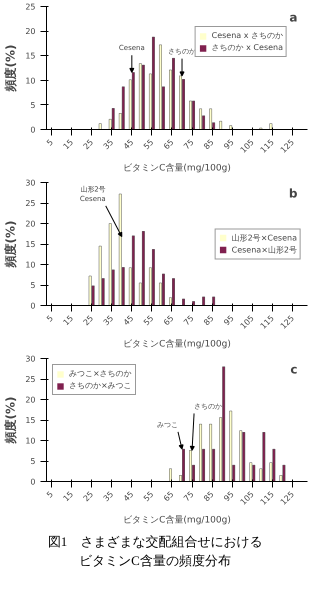  I want to click on chart-title: a, so click(293, 17).